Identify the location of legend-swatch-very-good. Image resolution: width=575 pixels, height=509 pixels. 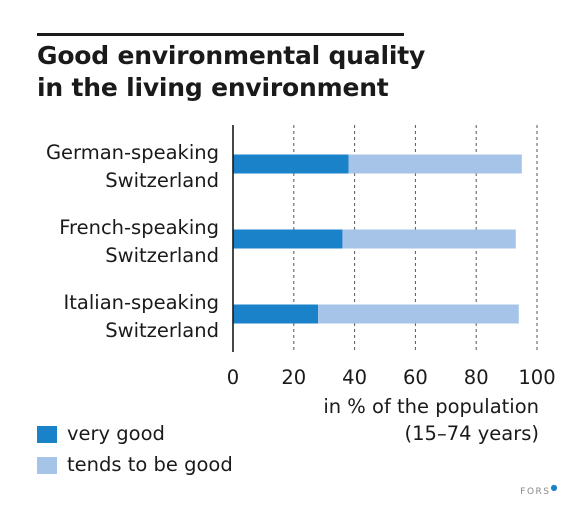
(47, 434).